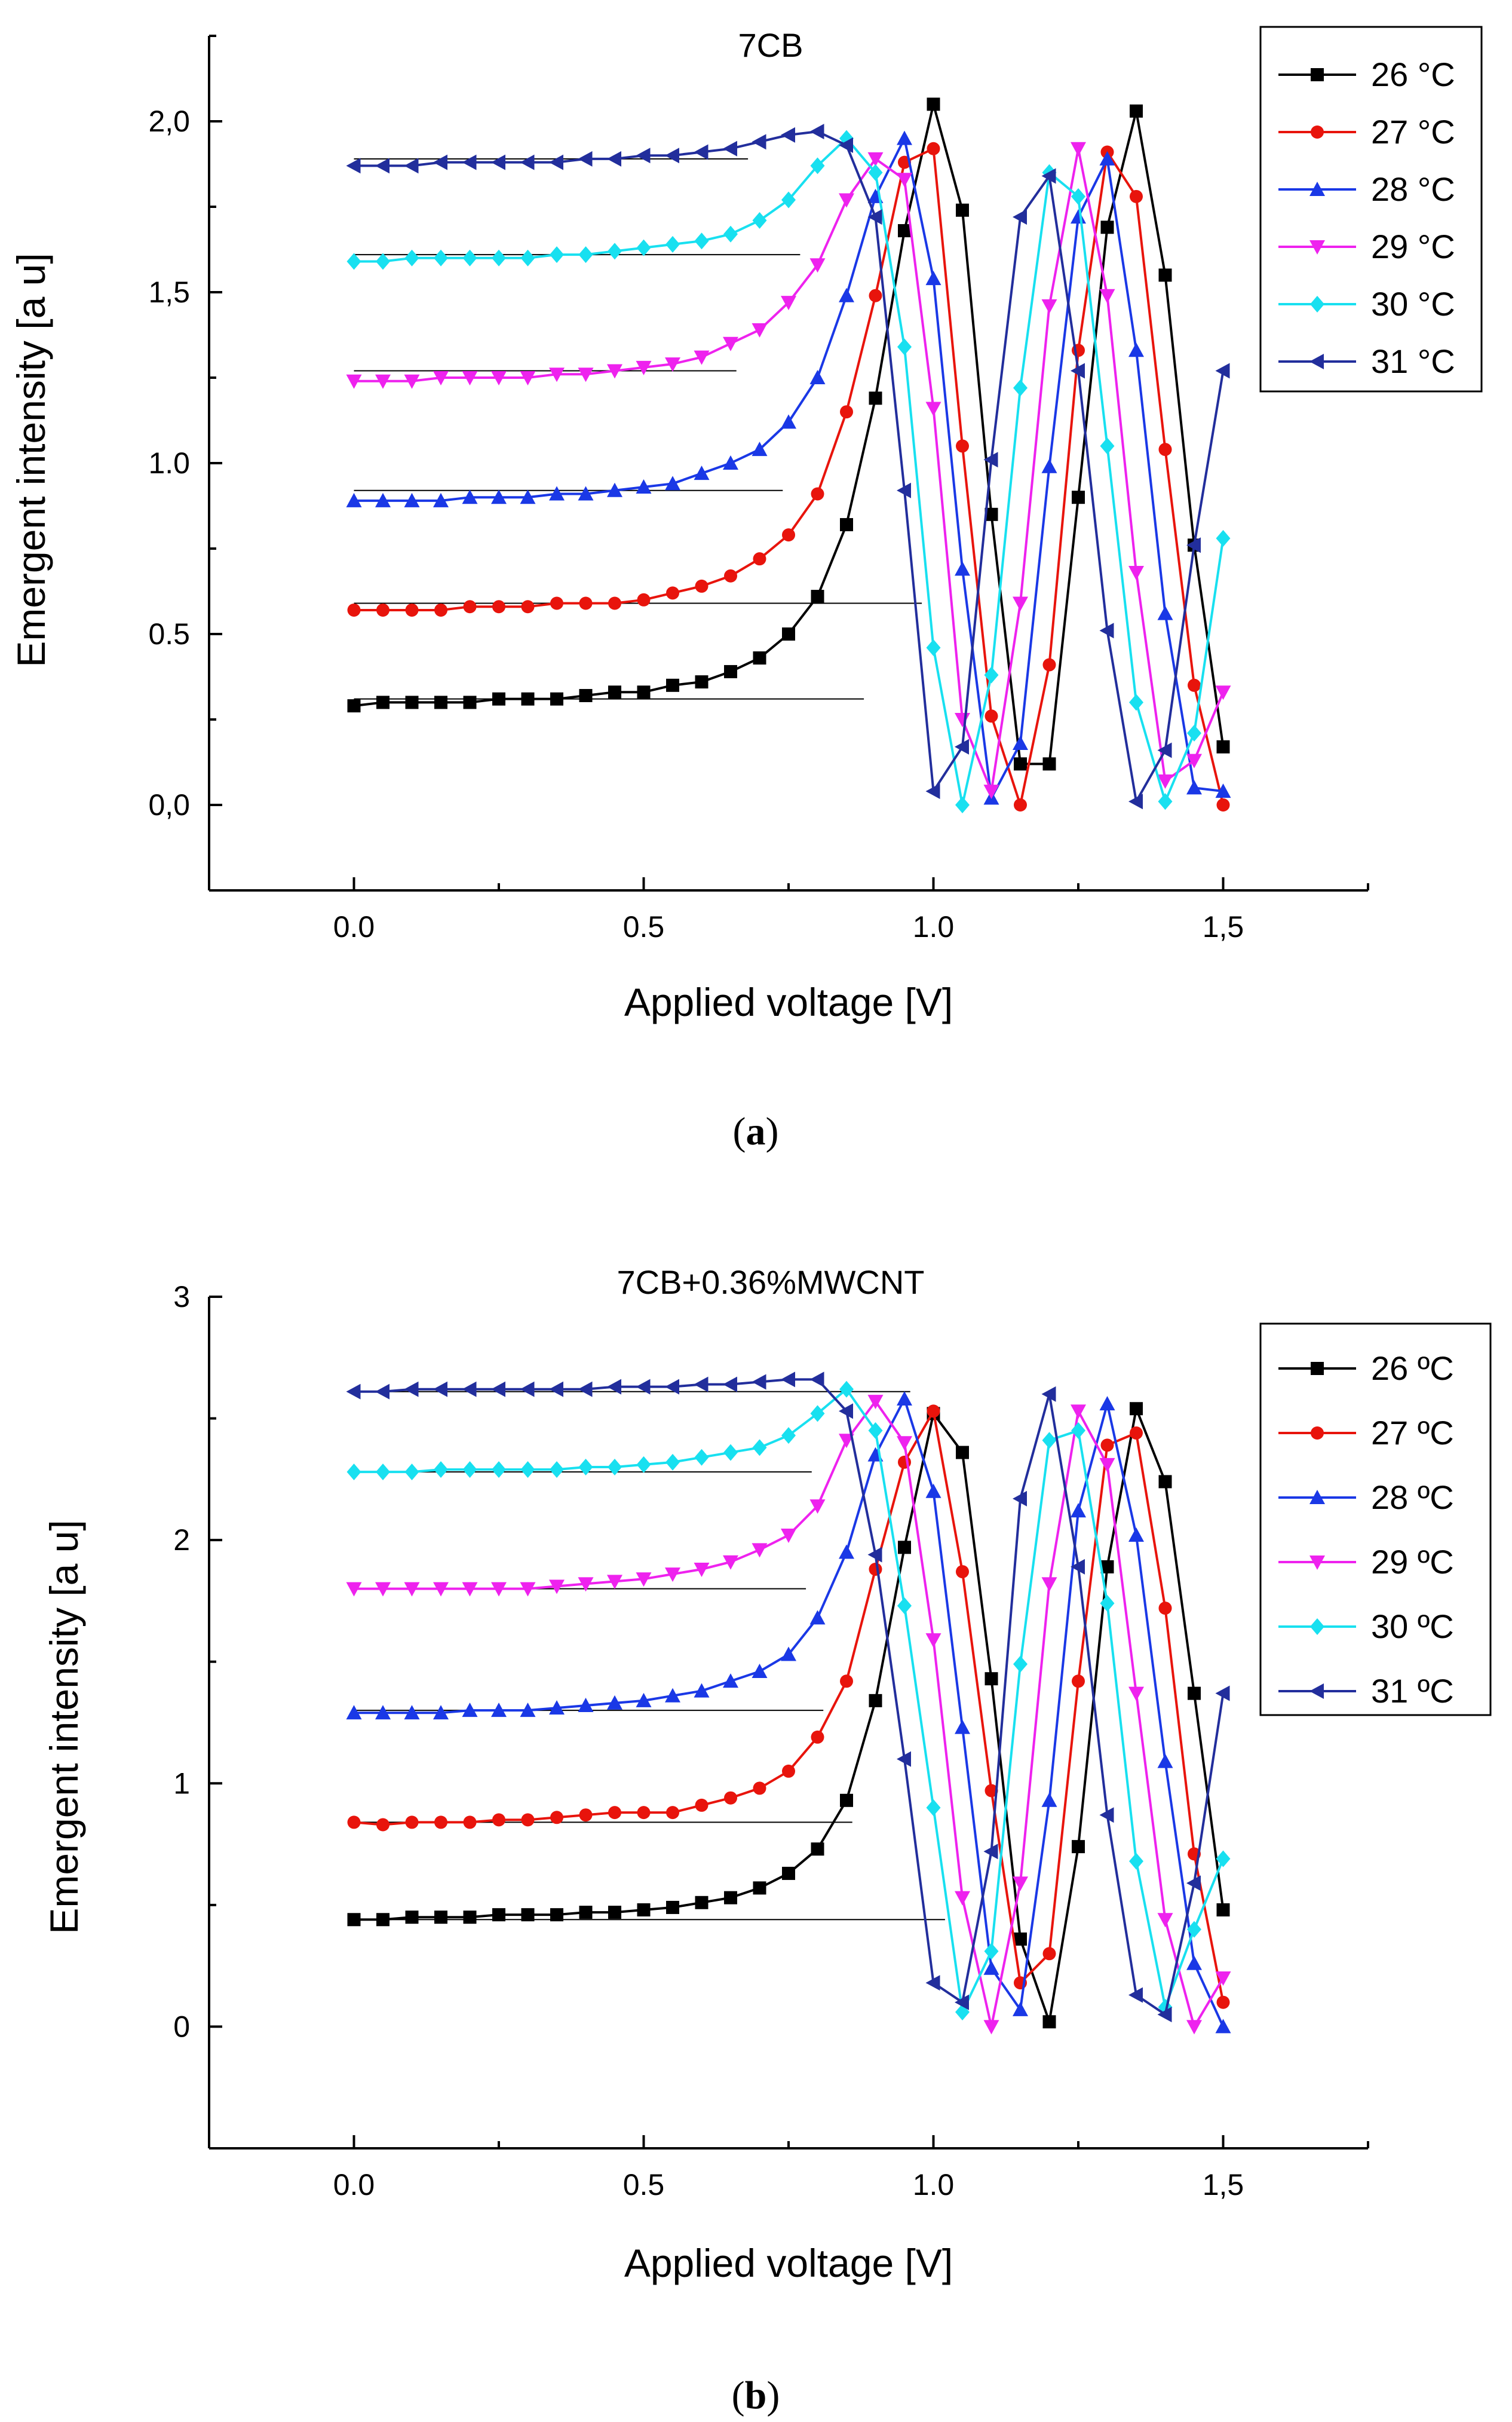  Describe the element at coordinates (644, 2184) in the screenshot. I see `x-tick-label: 0.5` at that location.